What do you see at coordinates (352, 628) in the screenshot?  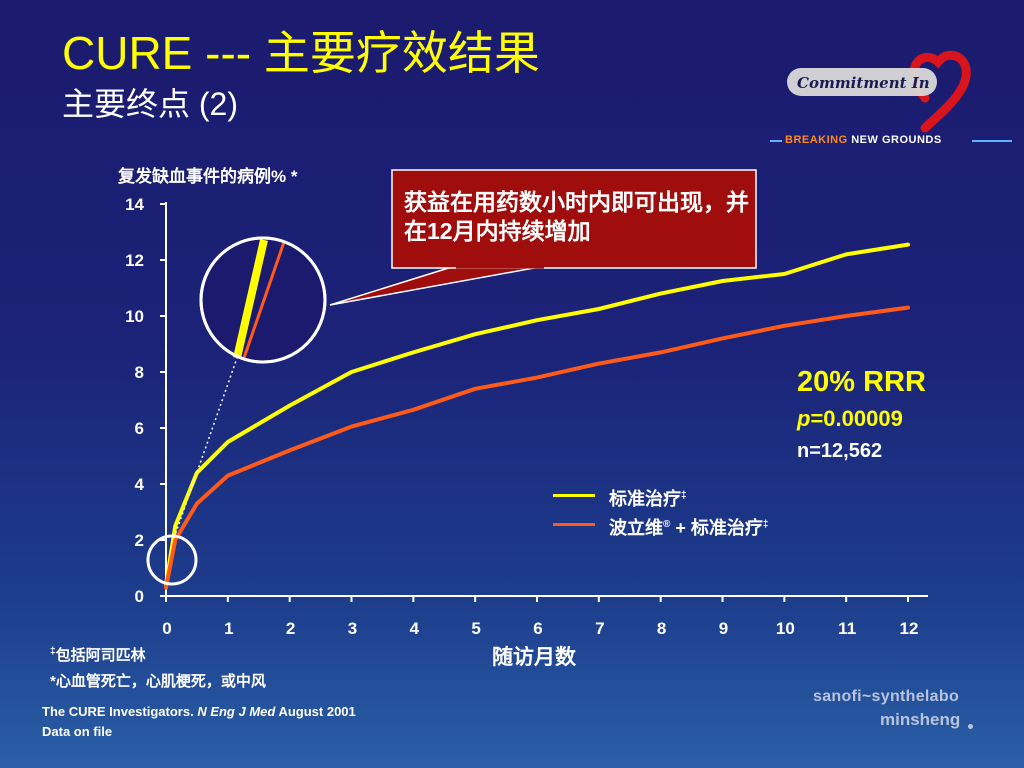 I see `x-tick-label: 3` at bounding box center [352, 628].